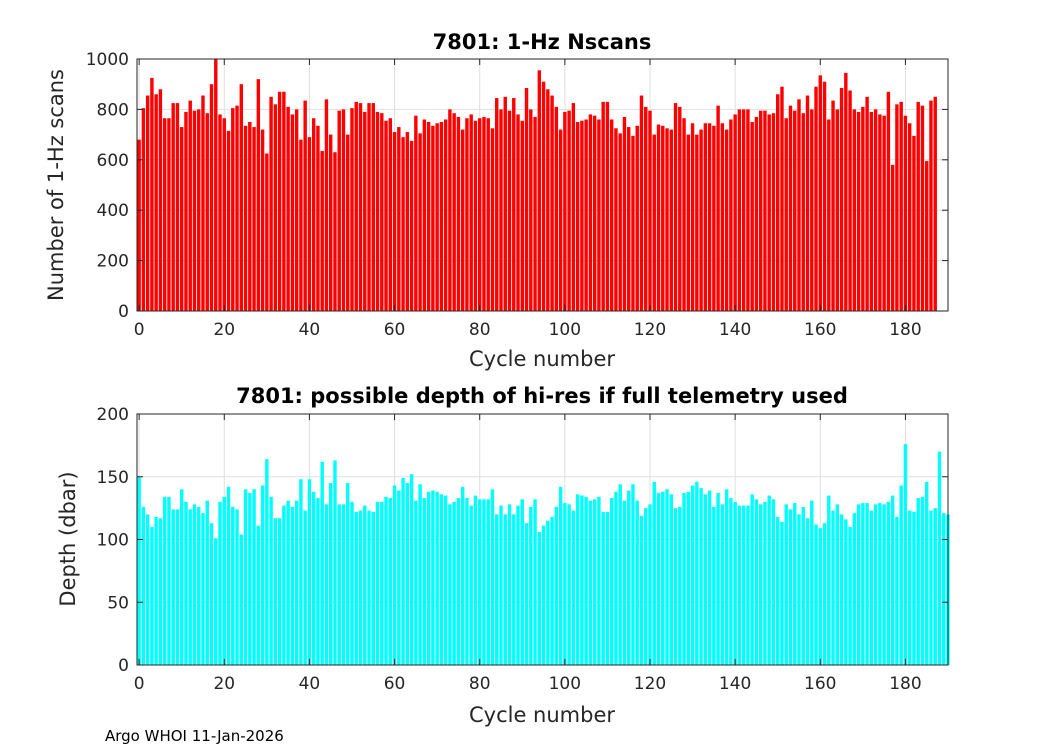  What do you see at coordinates (194, 736) in the screenshot?
I see `footer-credit: Argo WHOI 11-Jan-2026` at bounding box center [194, 736].